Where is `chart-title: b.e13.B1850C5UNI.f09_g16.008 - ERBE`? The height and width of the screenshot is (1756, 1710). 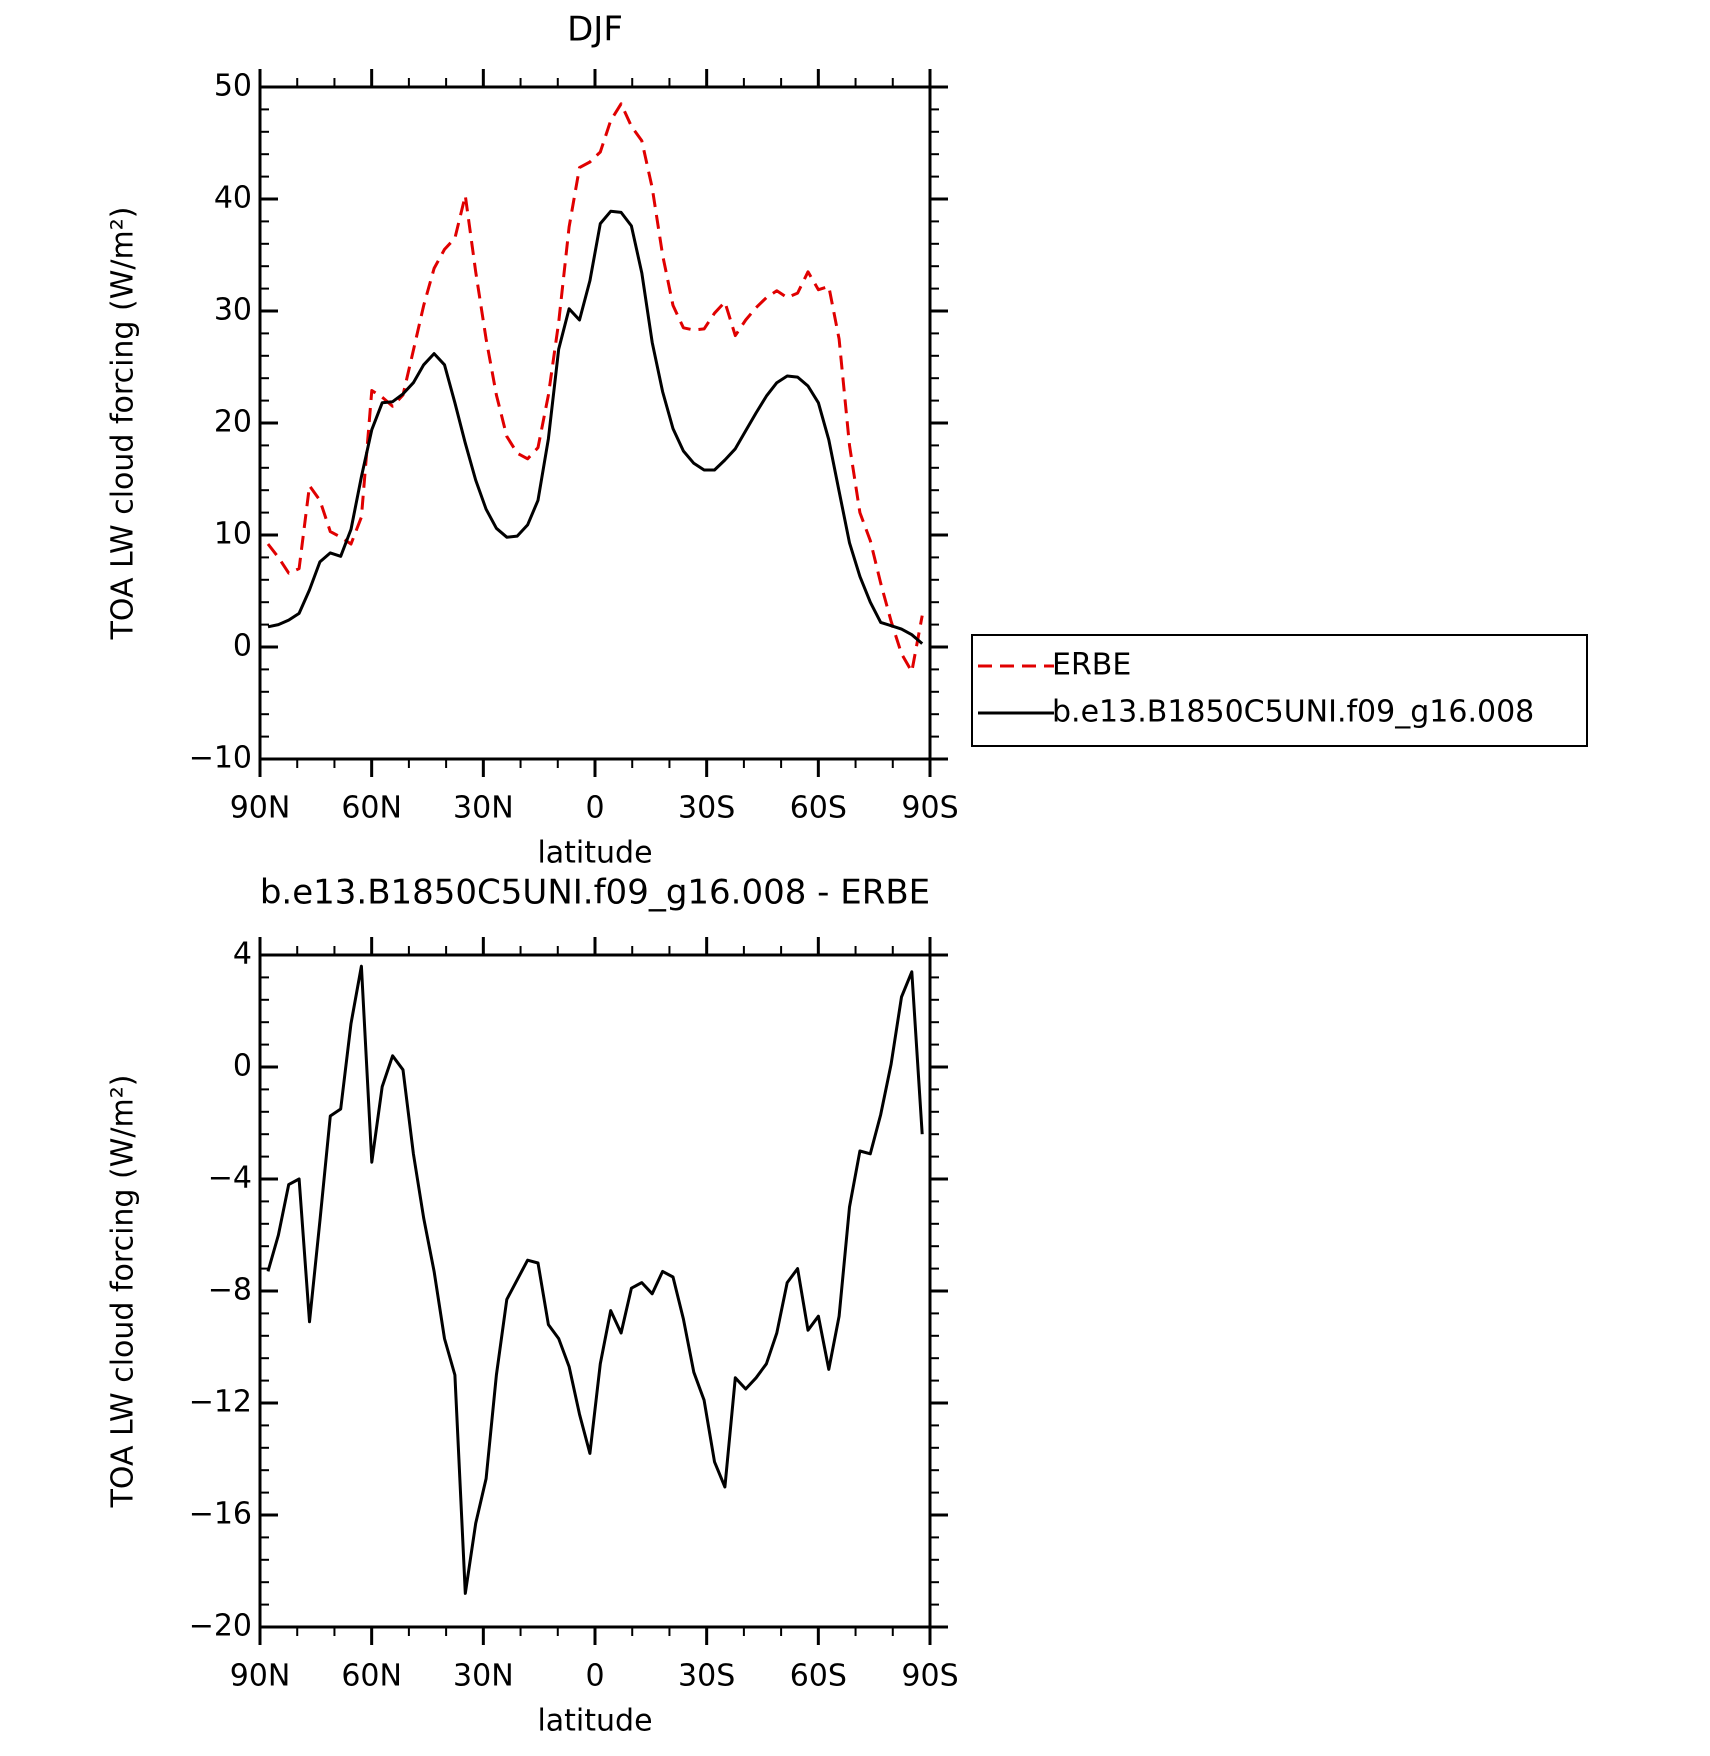
chart-title: b.e13.B1850C5UNI.f09_g16.008 - ERBE is located at coordinates (595, 893).